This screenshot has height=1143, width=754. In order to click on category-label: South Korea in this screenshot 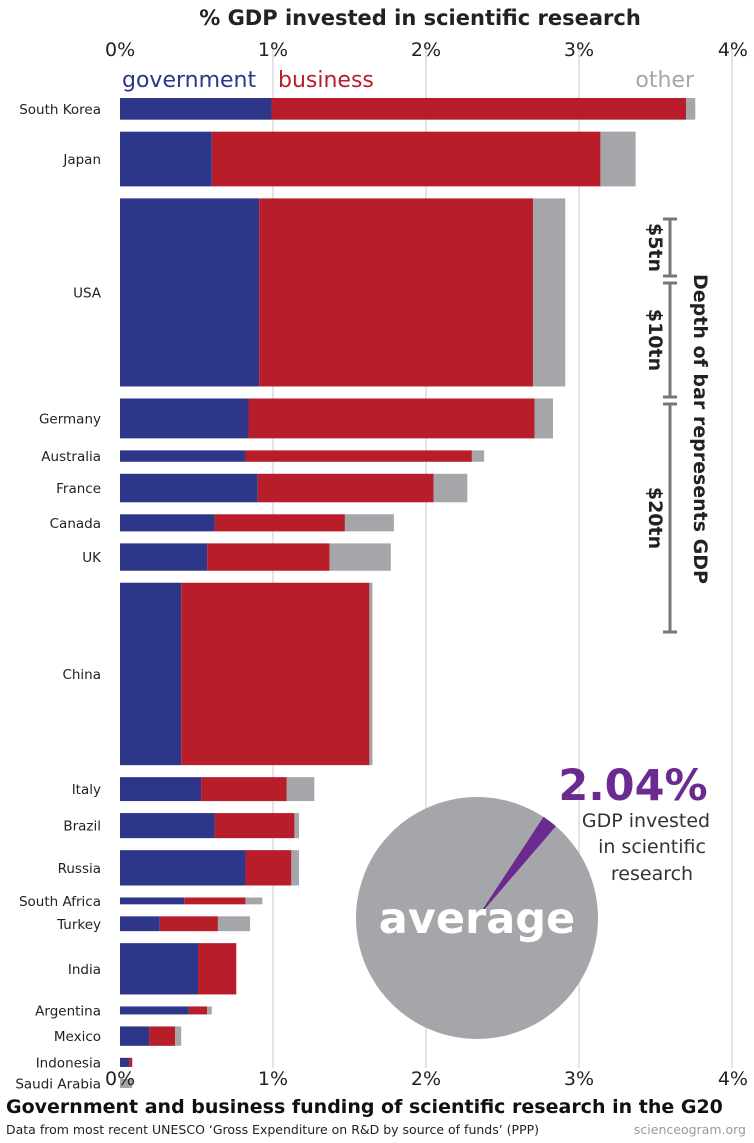, I will do `click(60, 110)`.